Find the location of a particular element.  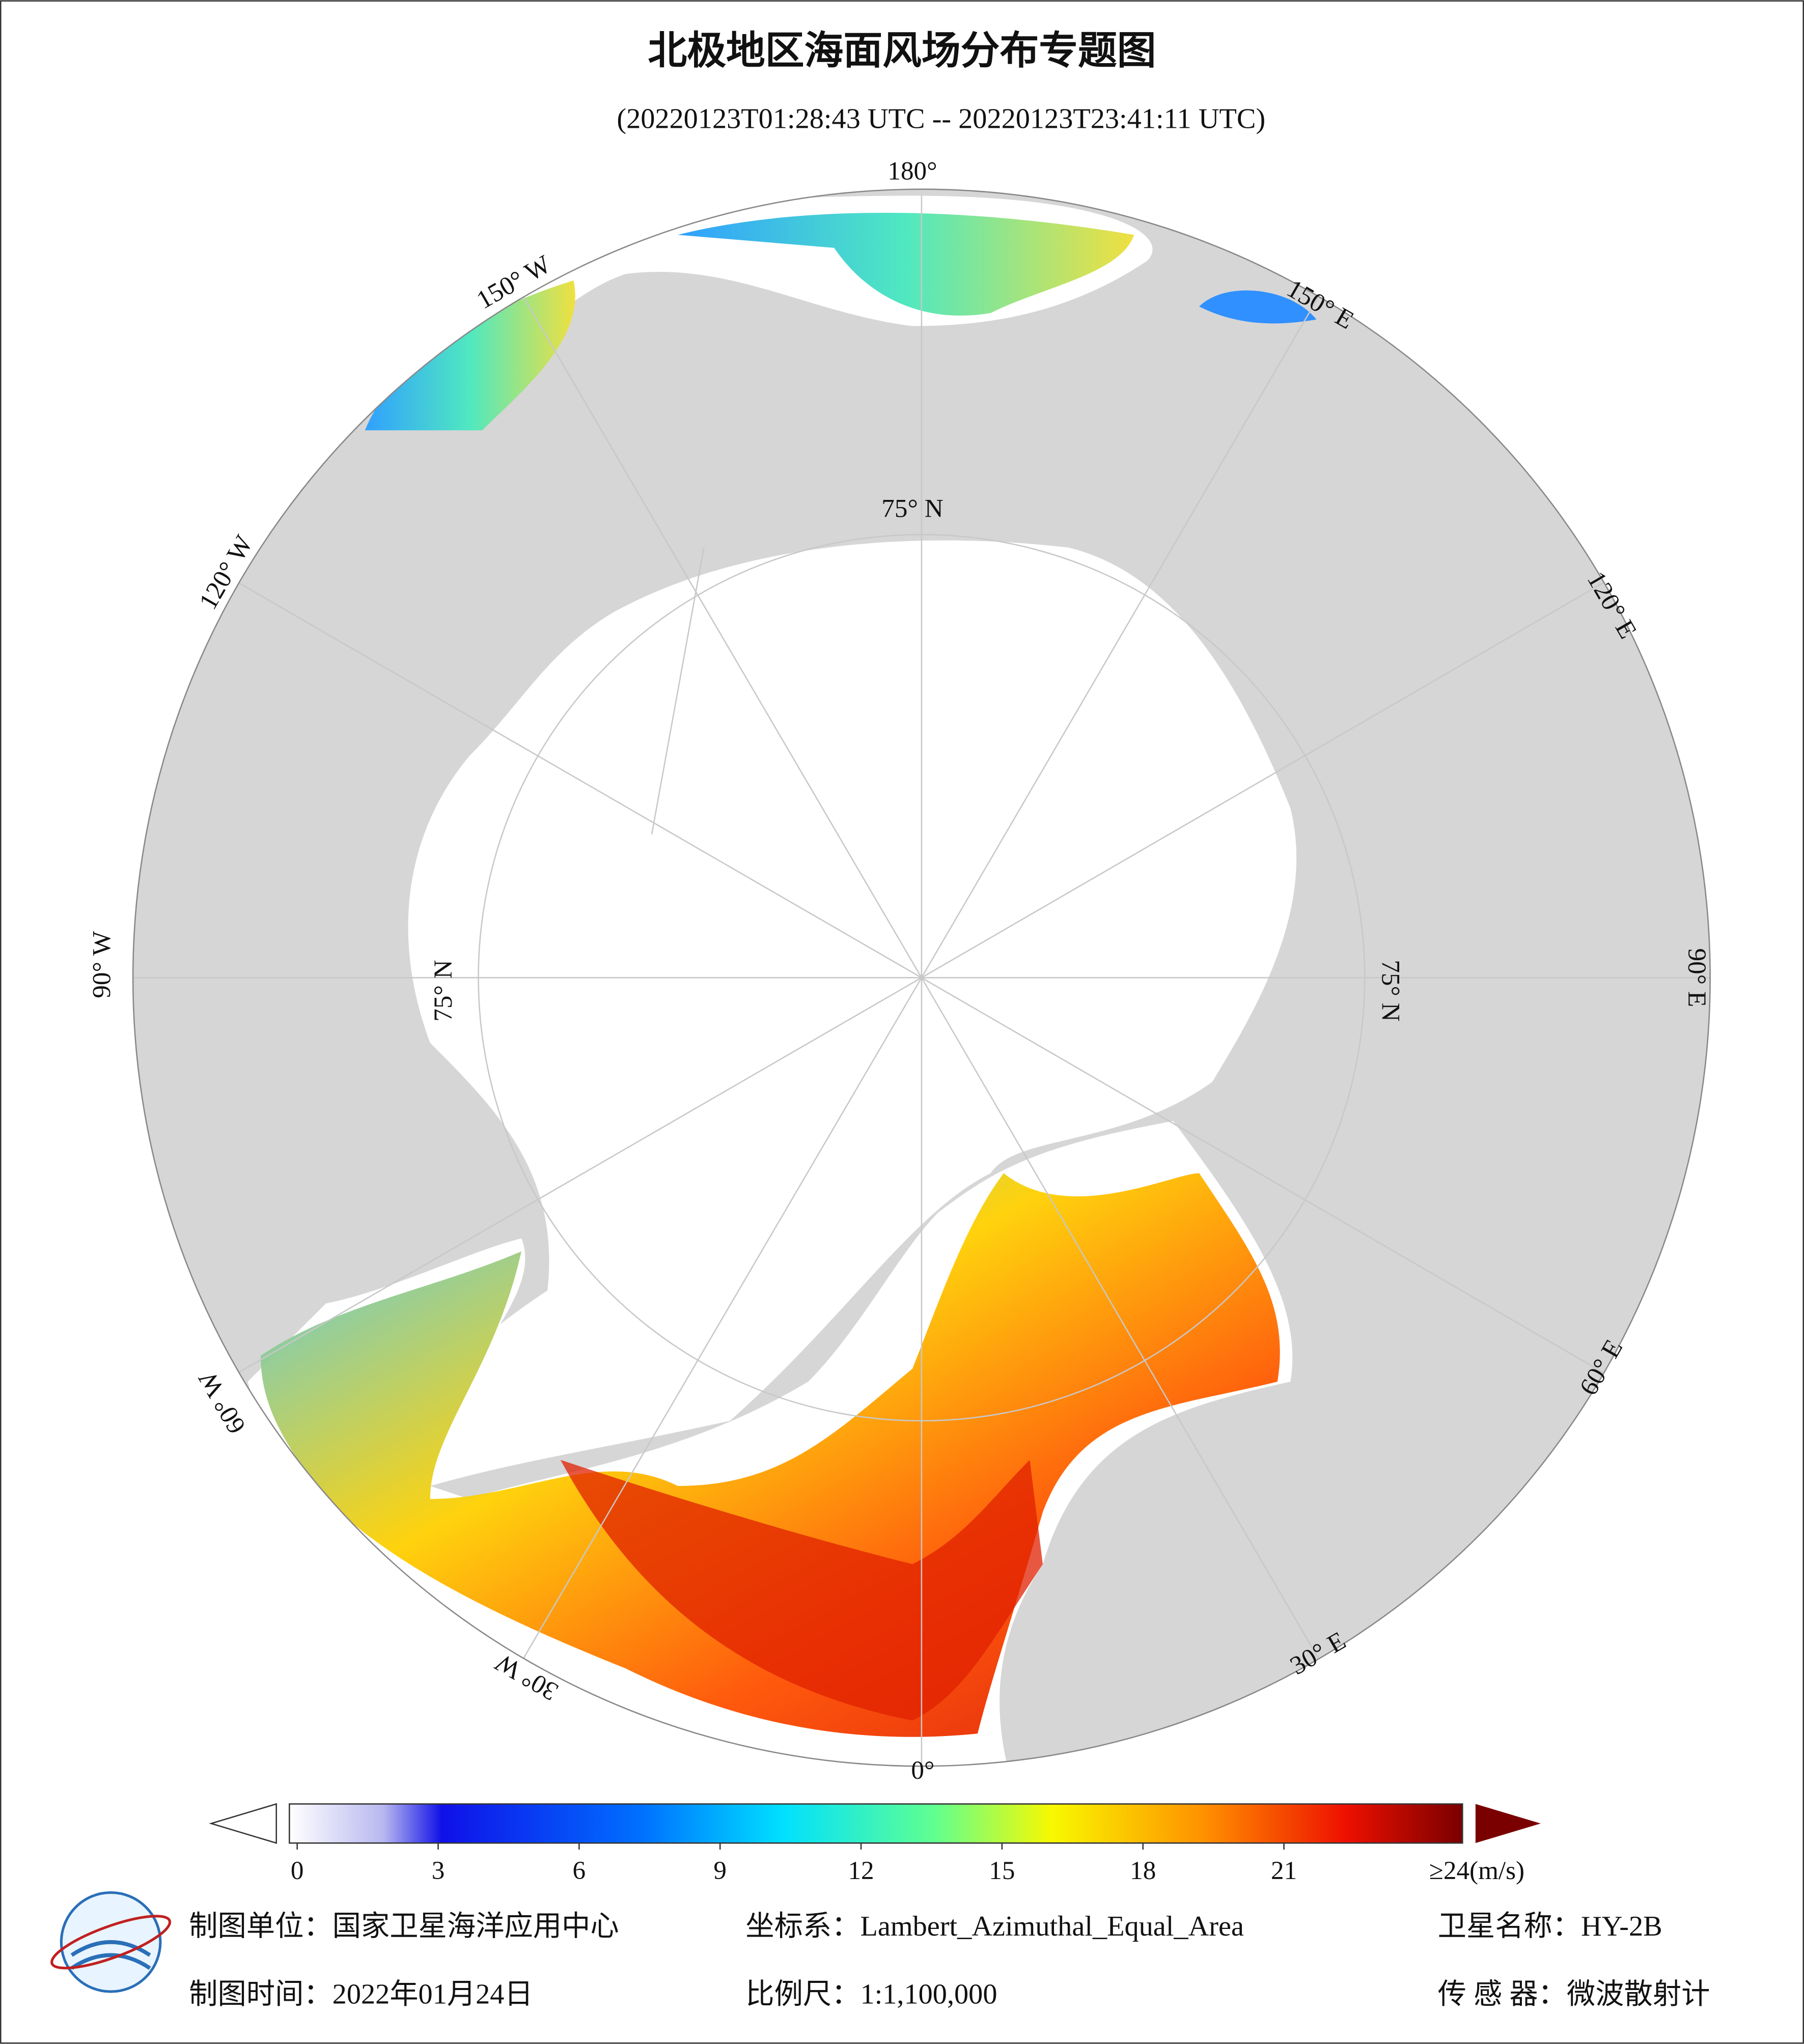

colorbar-tick-label: 18 is located at coordinates (1143, 1870).